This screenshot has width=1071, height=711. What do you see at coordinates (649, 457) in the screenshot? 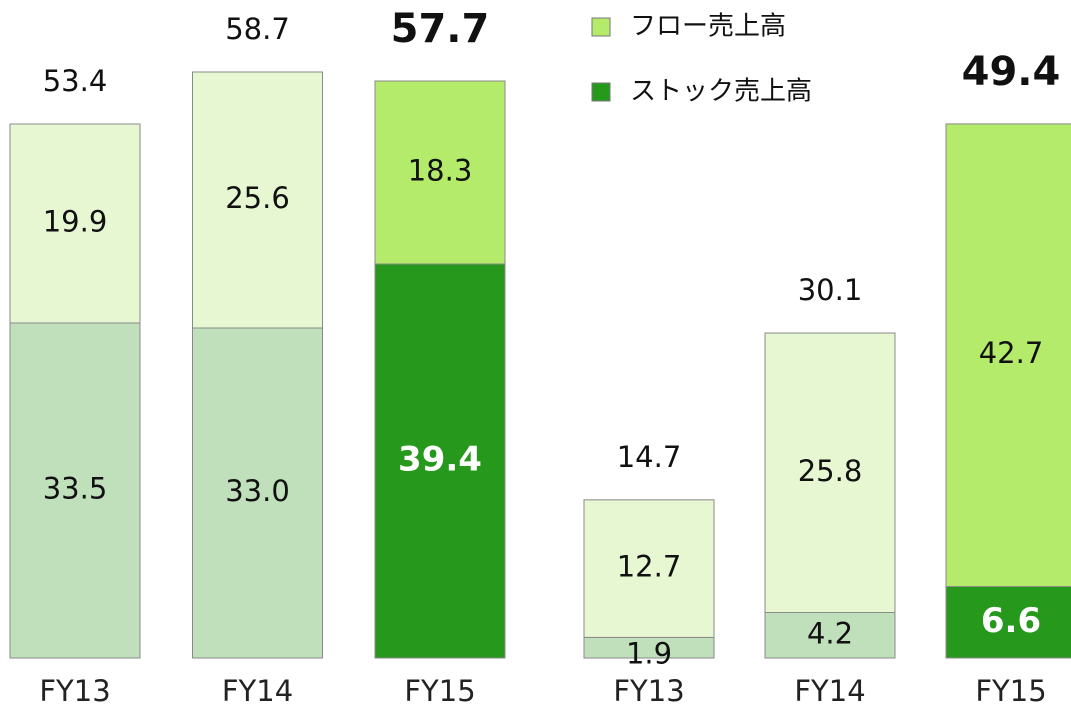
I see `total-label: 14.7` at bounding box center [649, 457].